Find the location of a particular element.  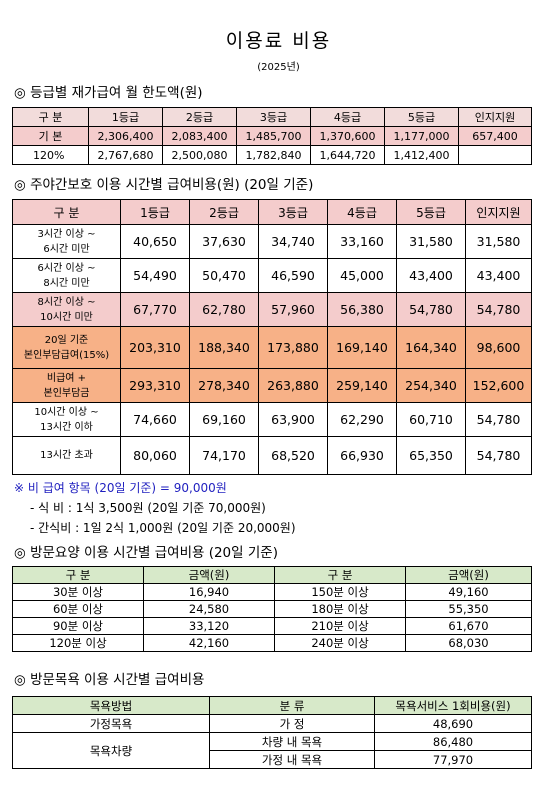

table-cell: 48,690 is located at coordinates (453, 723).